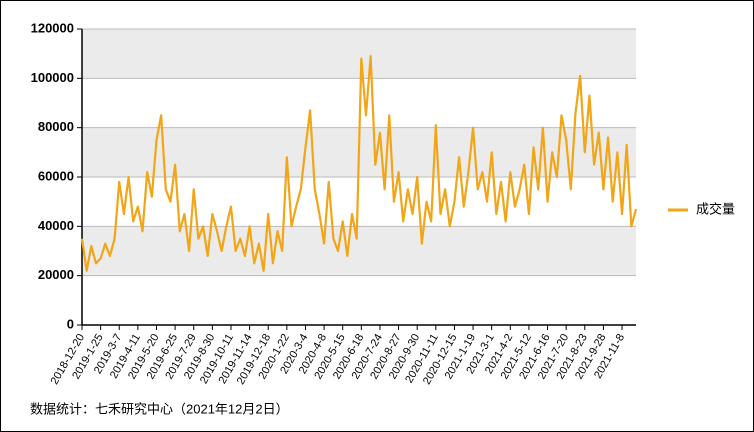  What do you see at coordinates (70, 323) in the screenshot?
I see `y-tick-label: 0` at bounding box center [70, 323].